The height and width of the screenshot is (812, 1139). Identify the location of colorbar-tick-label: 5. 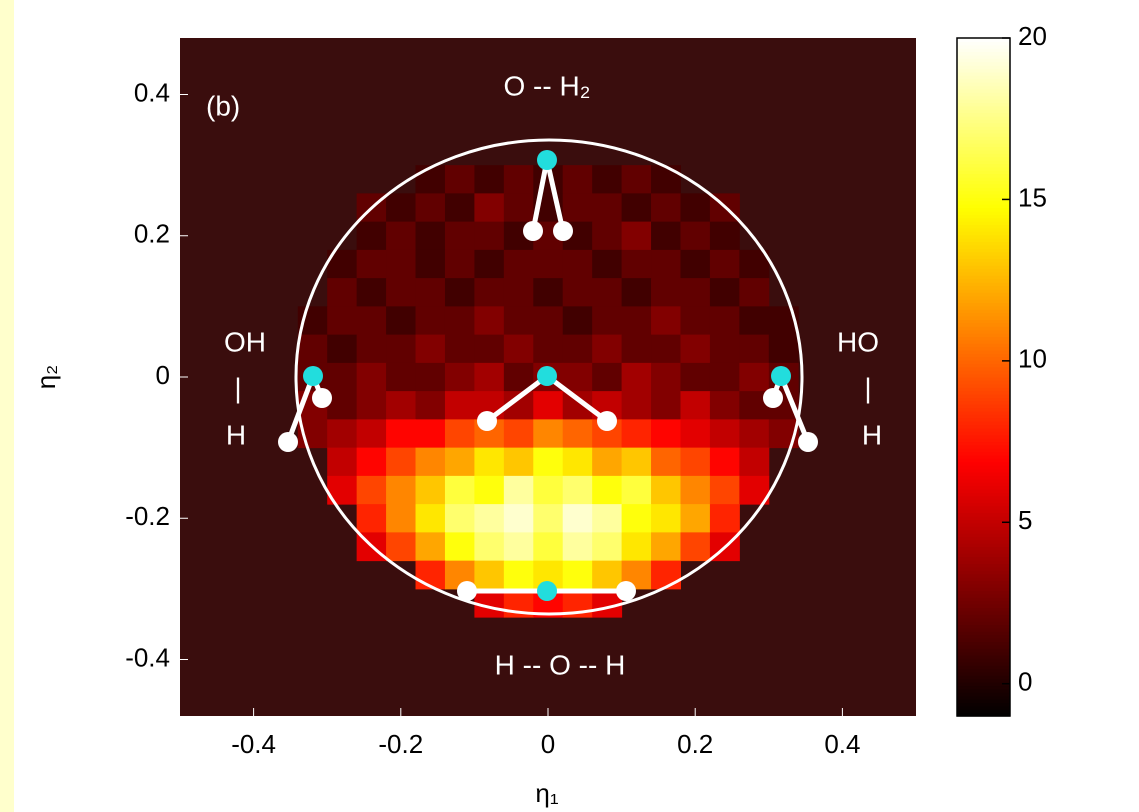
(1025, 520).